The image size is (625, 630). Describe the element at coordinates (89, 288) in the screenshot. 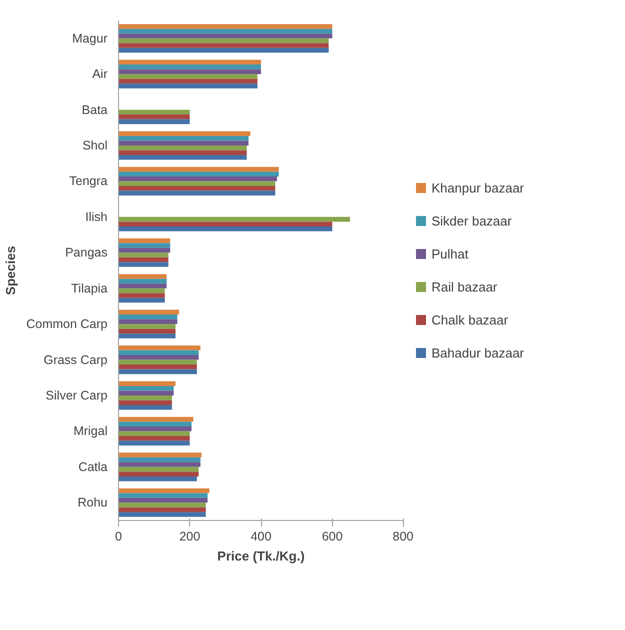

I see `y-tick-label: Tilapia` at that location.